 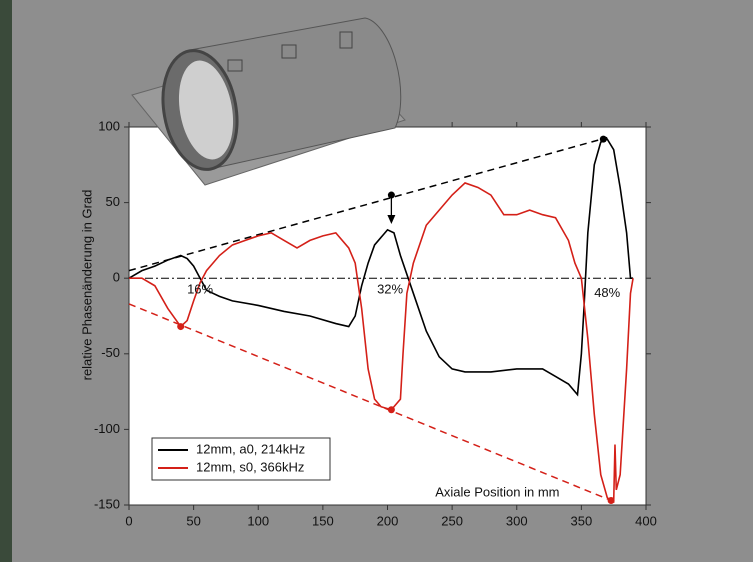 What do you see at coordinates (109, 125) in the screenshot?
I see `y-tick-label: 100` at bounding box center [109, 125].